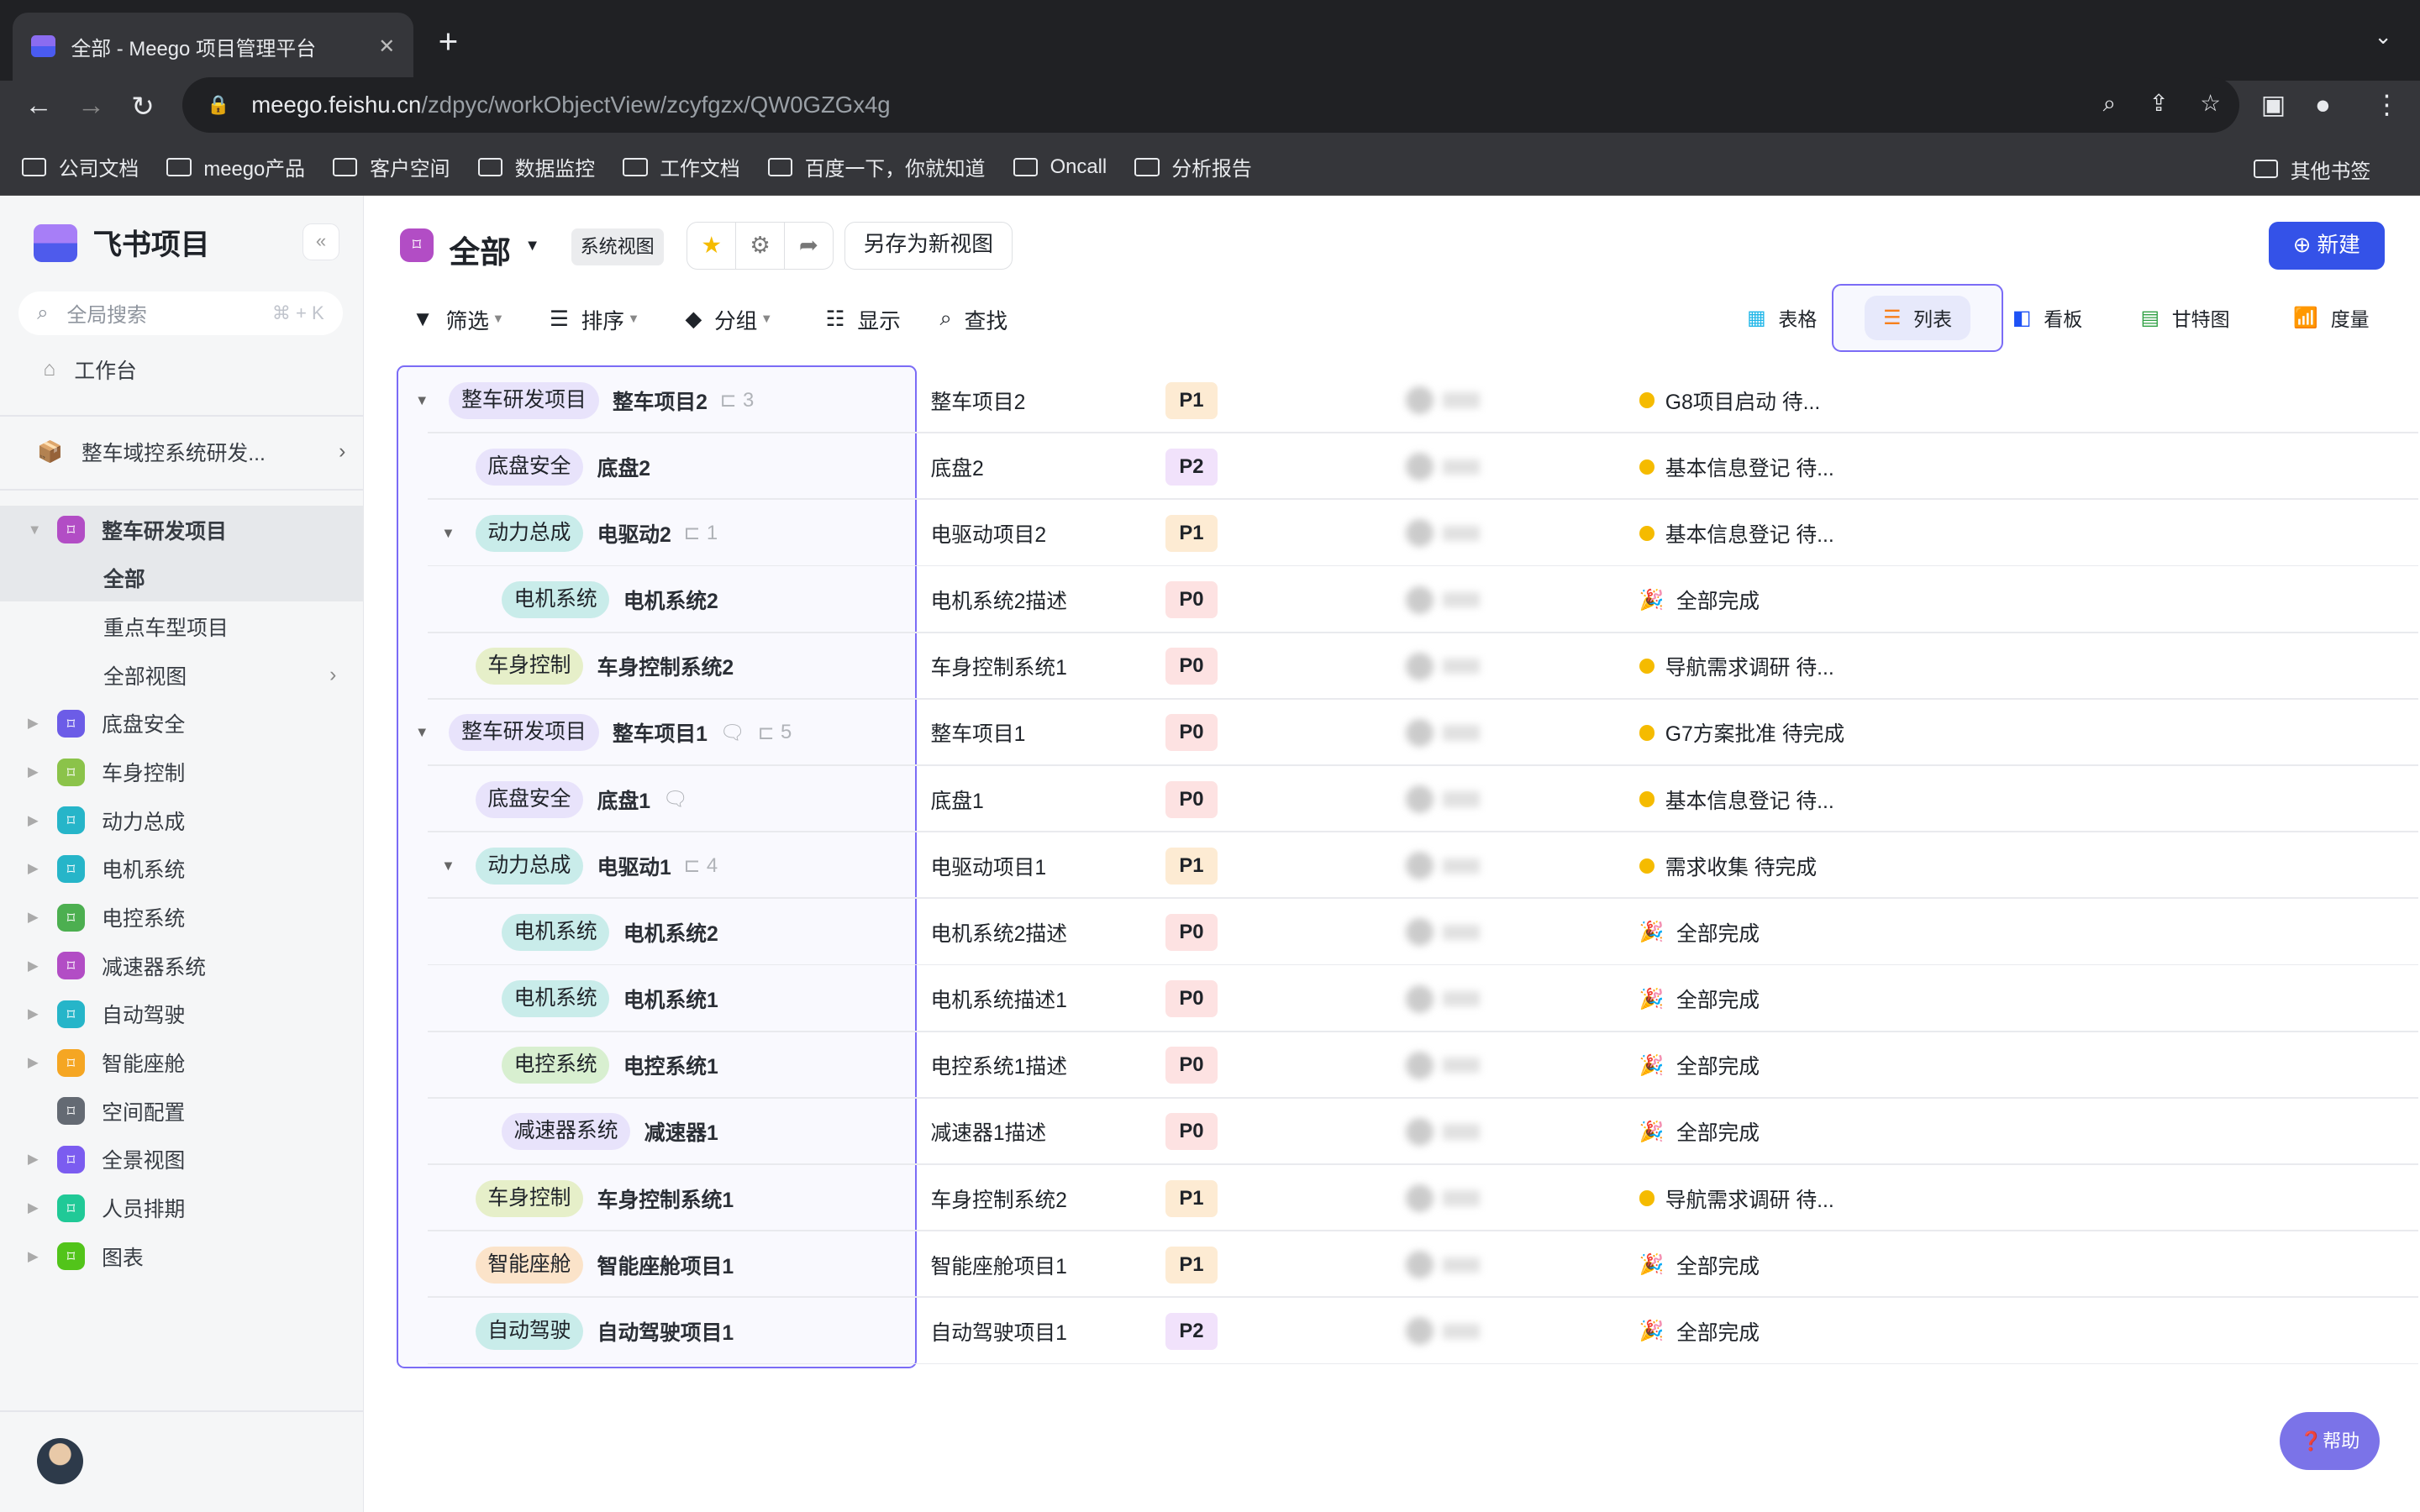  I want to click on item-name: 底盘1, so click(624, 801).